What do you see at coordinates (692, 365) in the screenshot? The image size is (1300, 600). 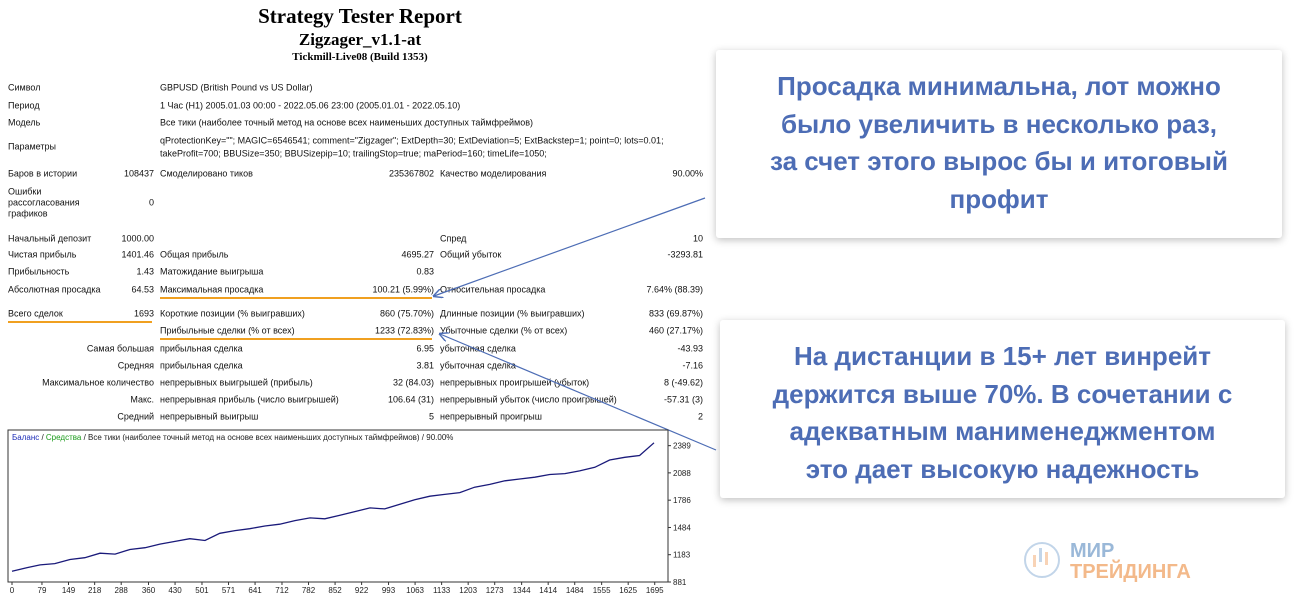 I see `stat-value: -7.16` at bounding box center [692, 365].